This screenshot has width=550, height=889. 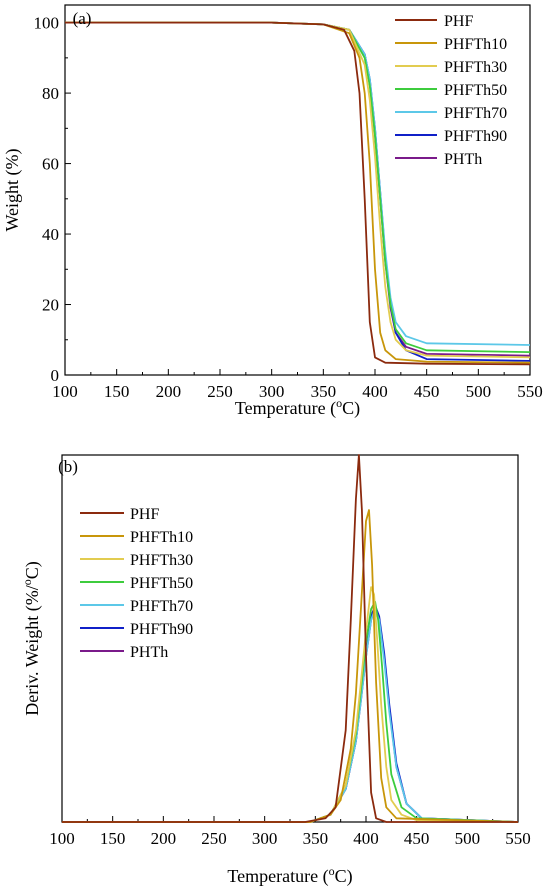 I want to click on panel-label: (a), so click(x=82, y=18).